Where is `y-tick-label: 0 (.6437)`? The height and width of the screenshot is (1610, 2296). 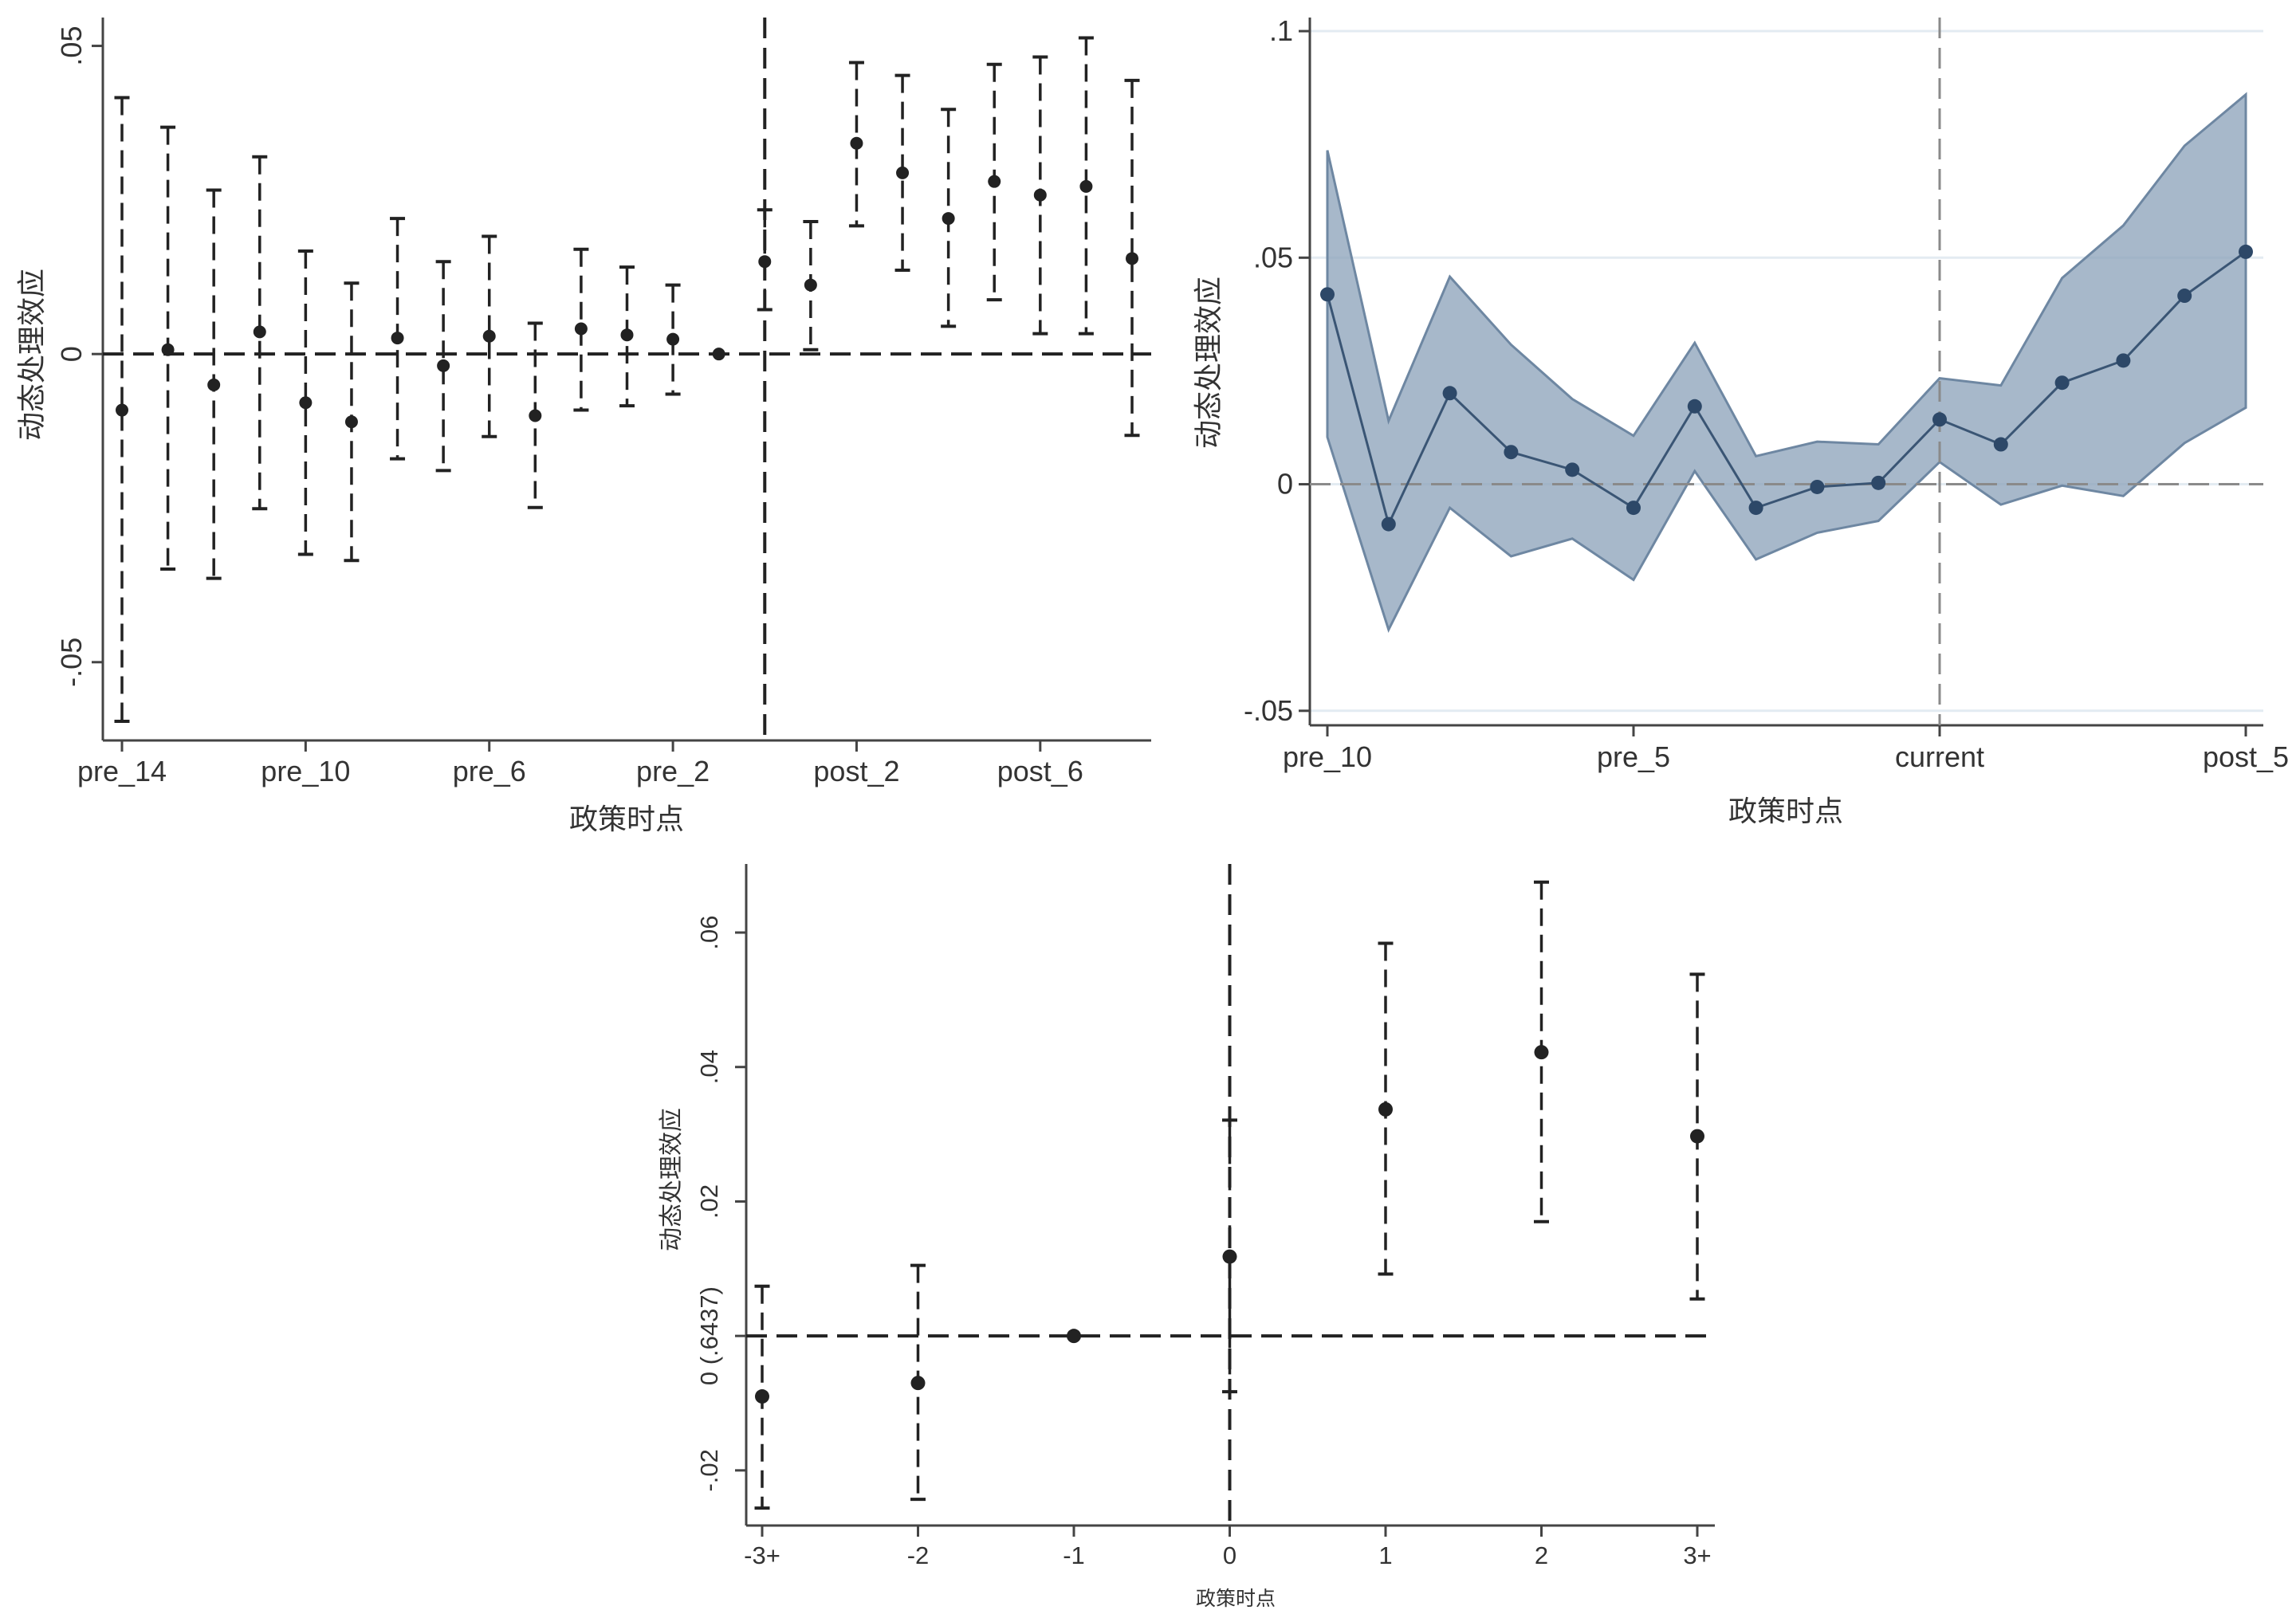
y-tick-label: 0 (.6437) is located at coordinates (709, 1335).